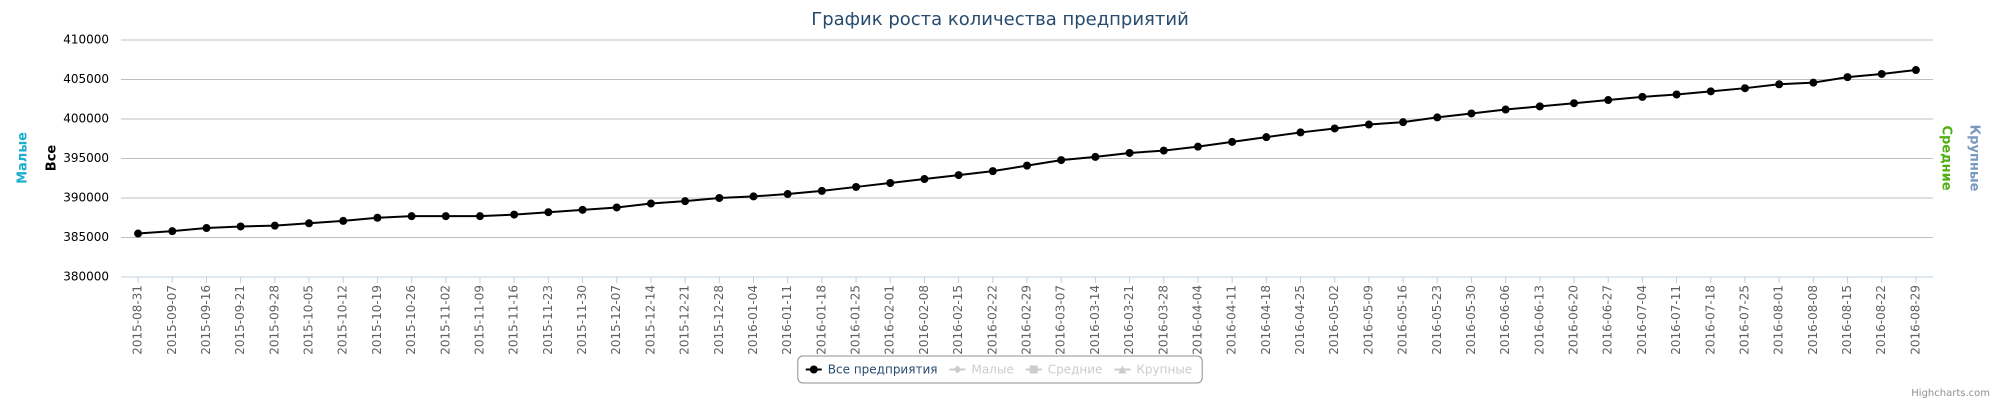 The height and width of the screenshot is (400, 2000). What do you see at coordinates (86, 237) in the screenshot?
I see `y-tick-label: 385000` at bounding box center [86, 237].